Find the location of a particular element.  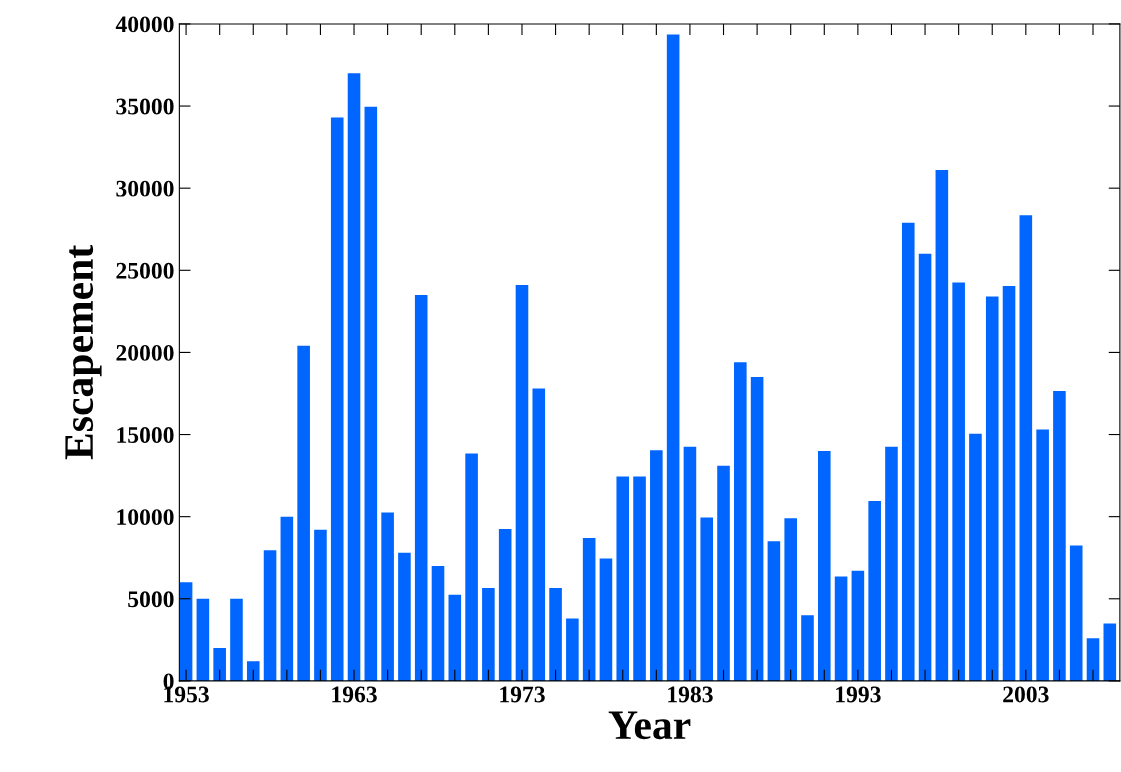

y-tick-label: 5000 is located at coordinates (151, 599).